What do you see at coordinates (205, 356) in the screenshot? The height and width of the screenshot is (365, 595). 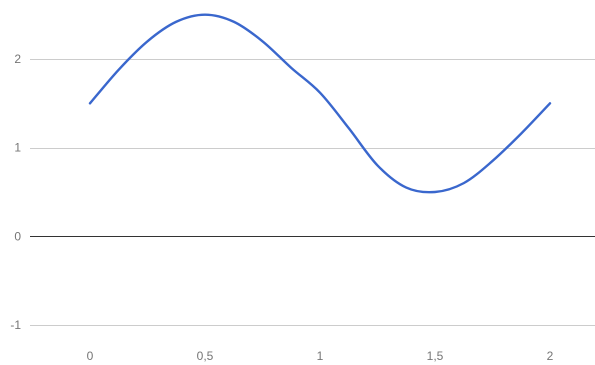 I see `x-tick-label: 0,5` at bounding box center [205, 356].